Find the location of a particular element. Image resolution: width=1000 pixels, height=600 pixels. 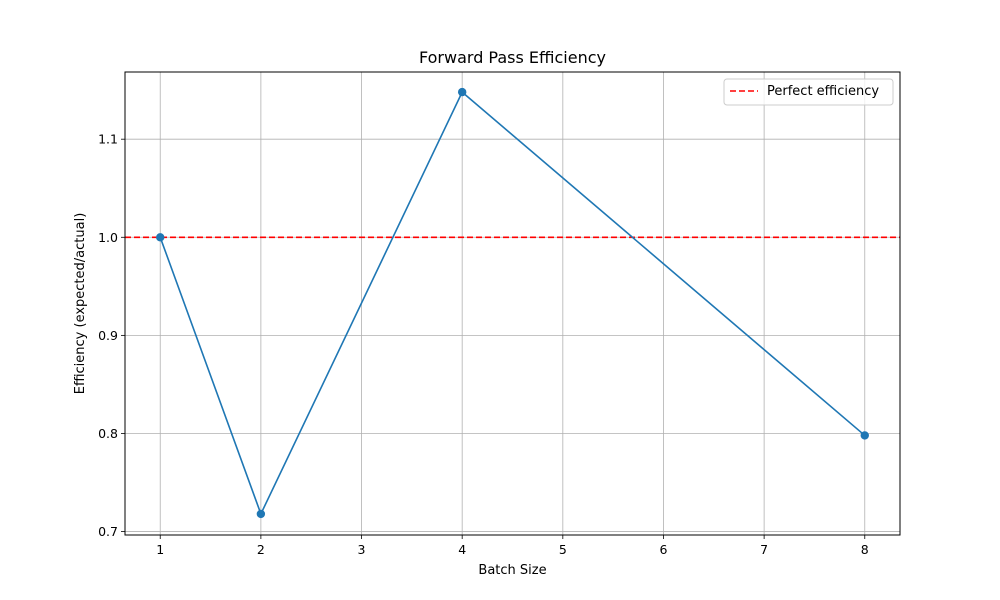

y-tick-label-2: 0.9 is located at coordinates (108, 335).